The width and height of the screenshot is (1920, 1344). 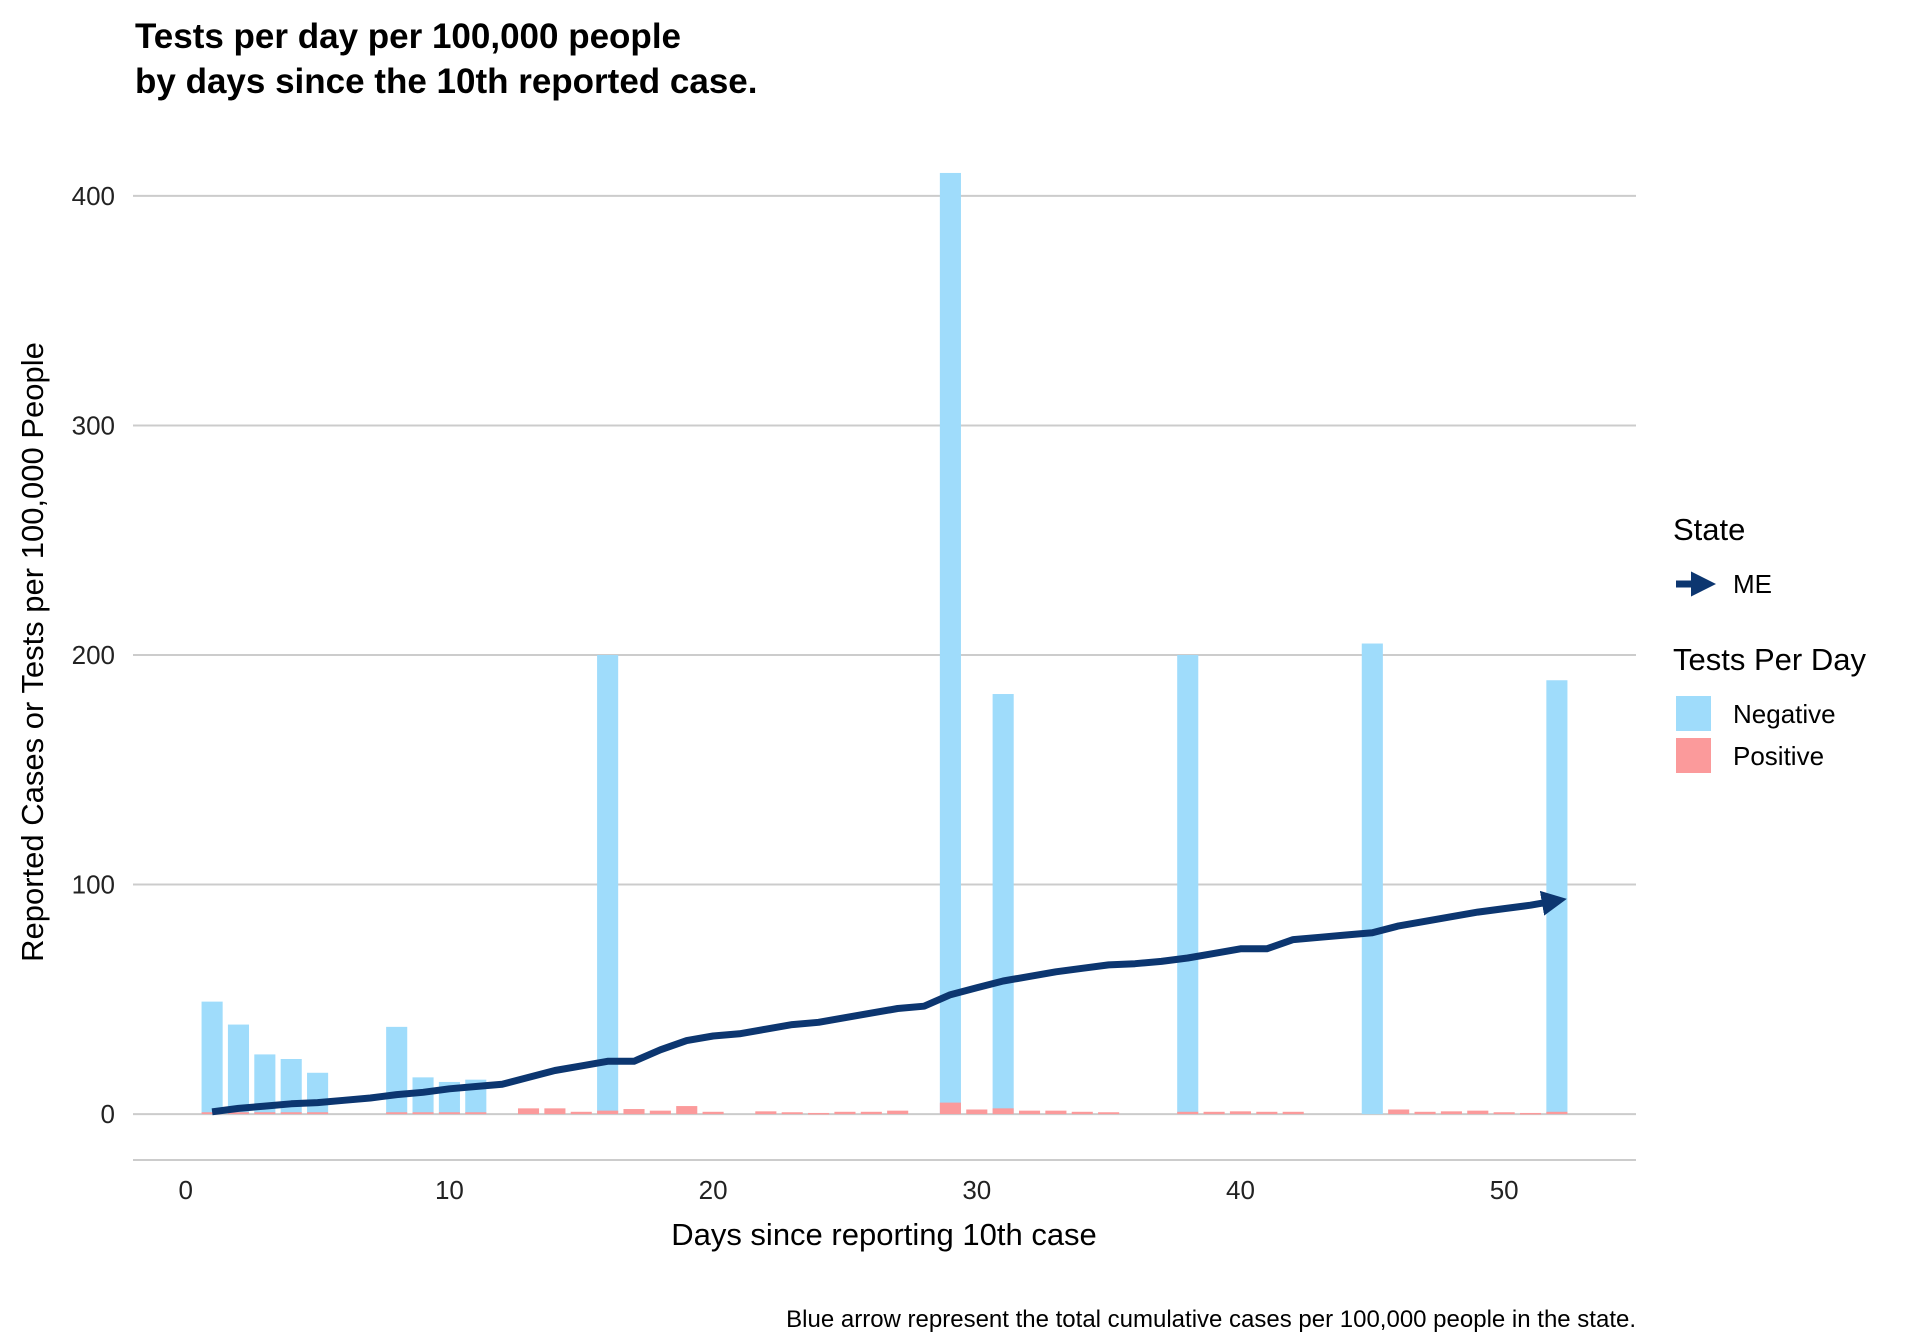 I want to click on y-tick-300: 300, so click(x=93, y=425).